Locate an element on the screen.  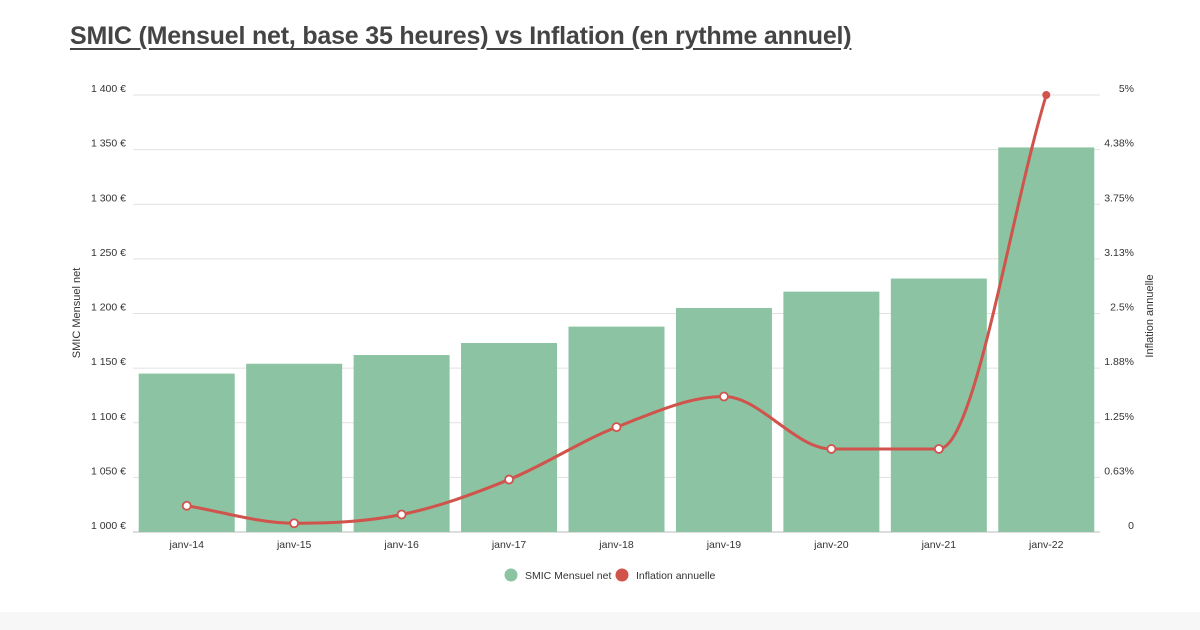
right-tick-label: 2.5% is located at coordinates (1122, 308).